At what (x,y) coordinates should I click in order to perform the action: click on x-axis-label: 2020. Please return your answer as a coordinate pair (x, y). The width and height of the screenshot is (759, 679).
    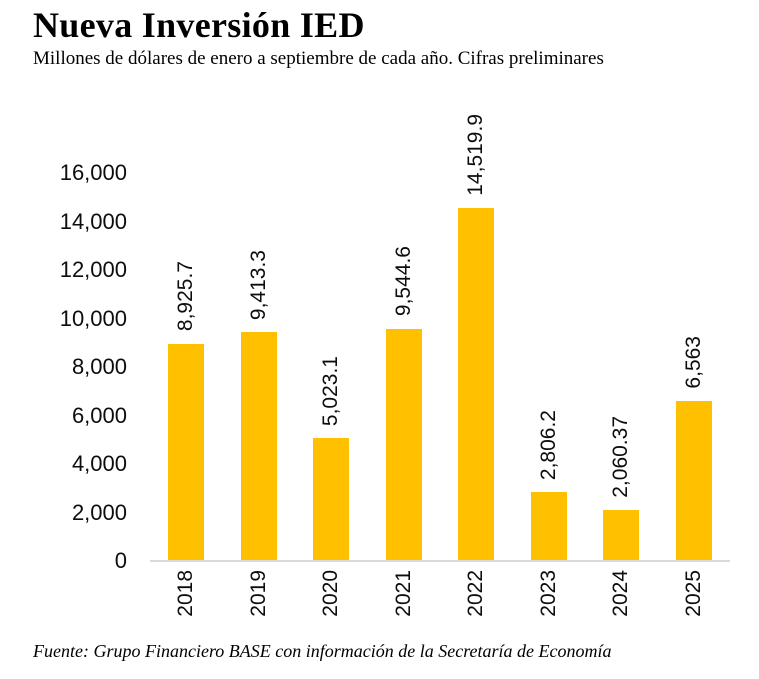
    Looking at the image, I should click on (331, 593).